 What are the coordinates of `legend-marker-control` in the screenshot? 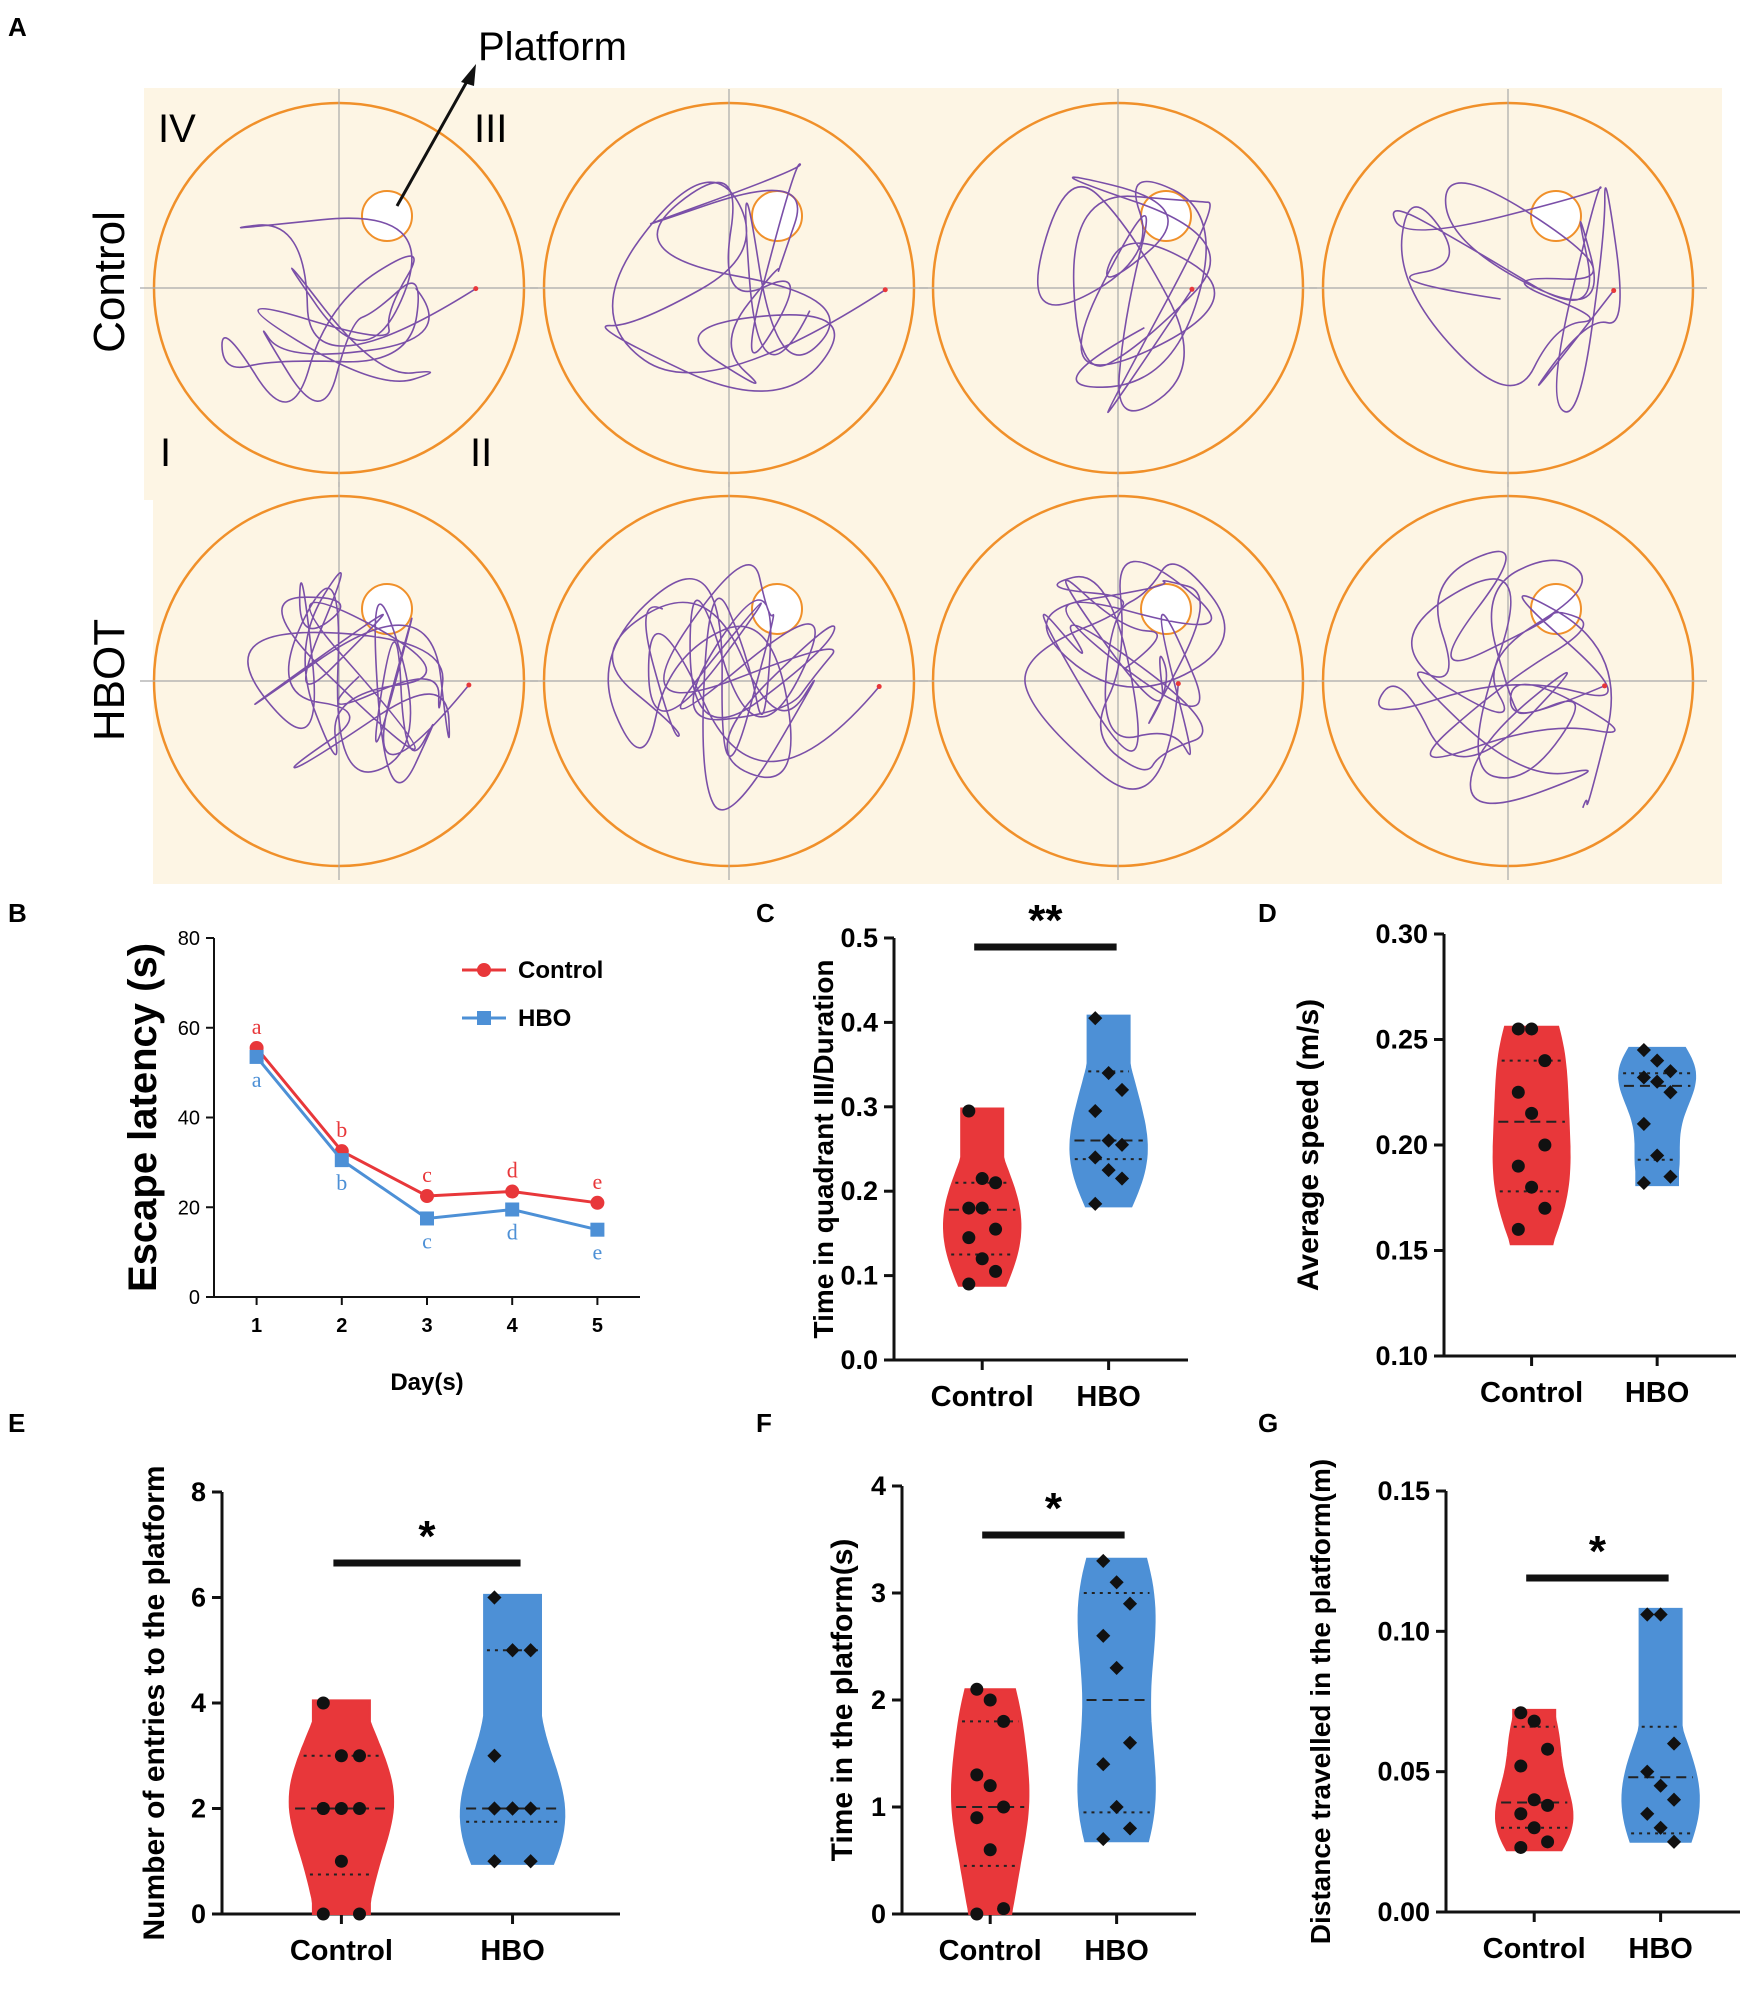 It's located at (484, 970).